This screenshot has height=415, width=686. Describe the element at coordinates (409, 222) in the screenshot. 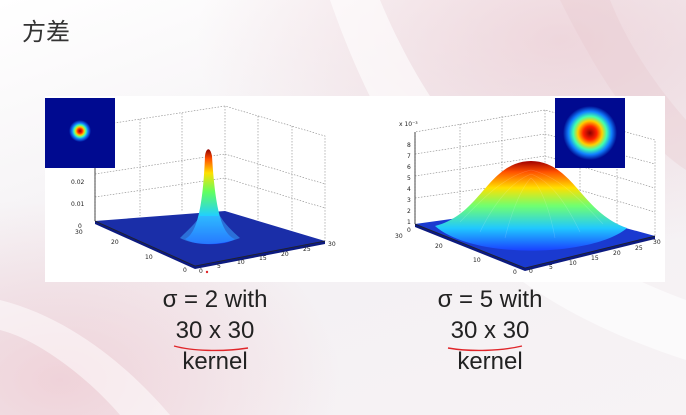

I see `z-tick-label: 1` at that location.